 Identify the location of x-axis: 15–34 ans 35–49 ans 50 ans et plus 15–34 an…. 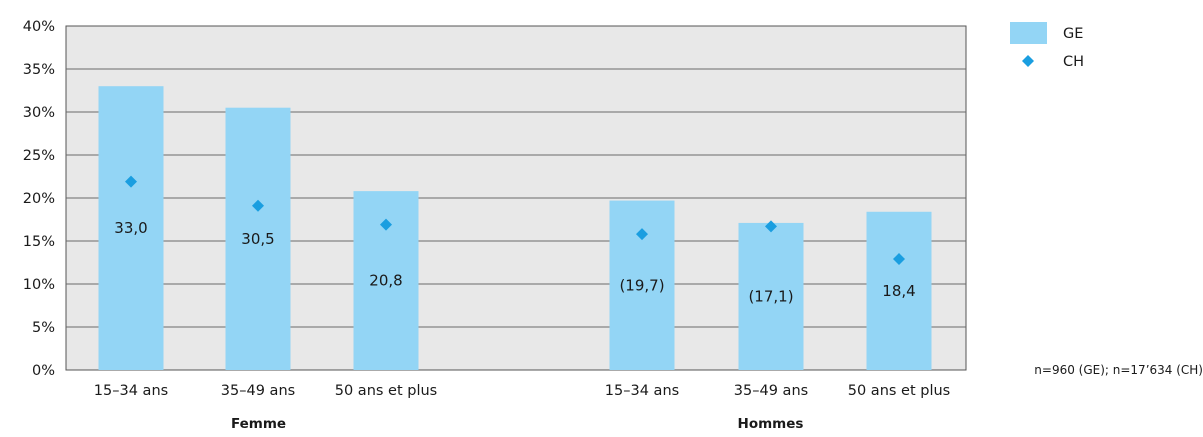
(522, 391).